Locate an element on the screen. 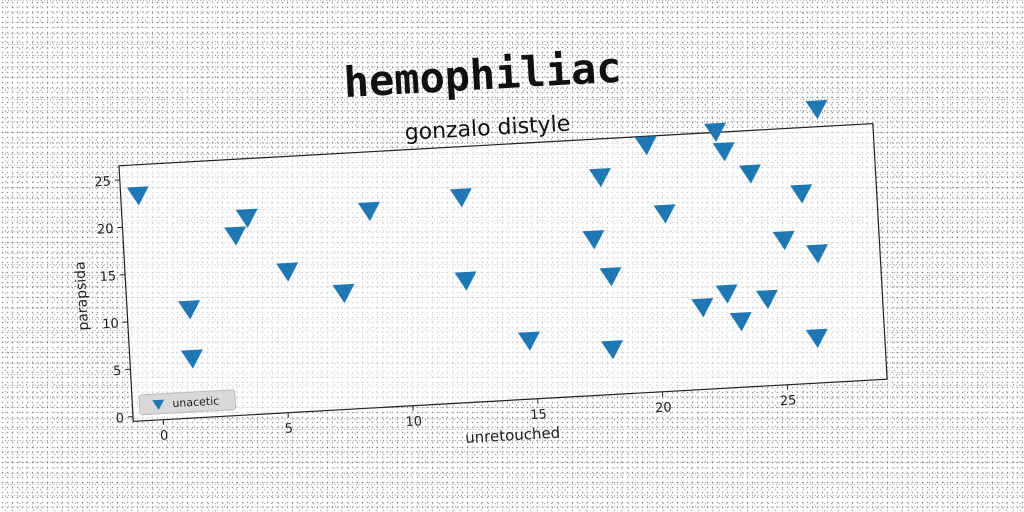  y-axis-ticks: 0 5 10 15 20 25 is located at coordinates (114, 300).